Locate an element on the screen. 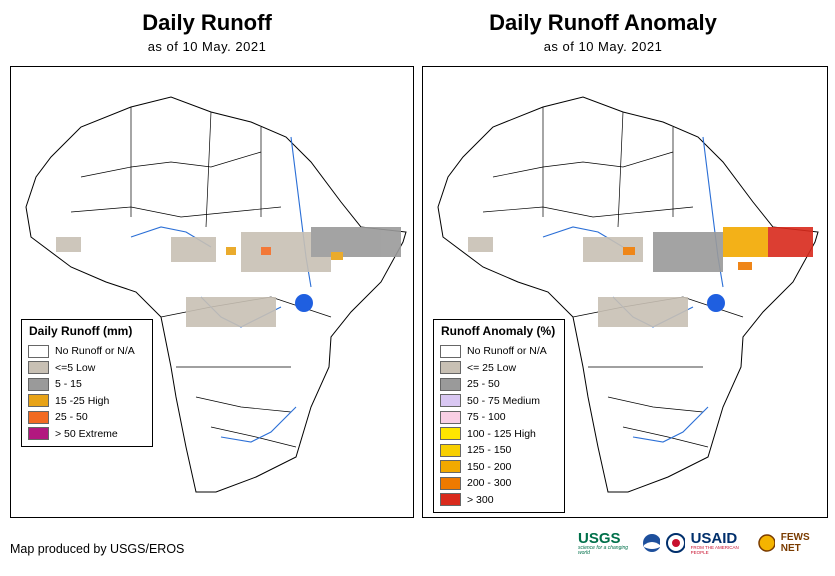 The width and height of the screenshot is (835, 576). legend-item: > 300 is located at coordinates (499, 500).